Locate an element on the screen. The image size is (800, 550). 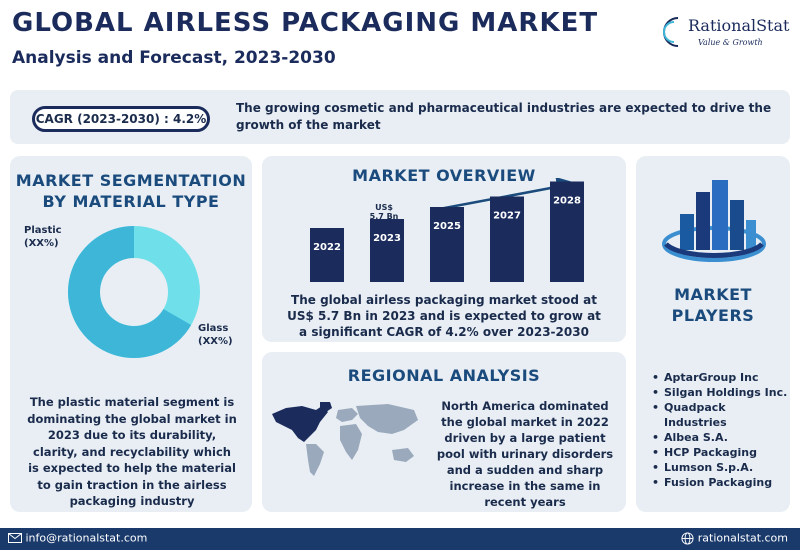
overview-title: MARKET OVERVIEW is located at coordinates (444, 175).